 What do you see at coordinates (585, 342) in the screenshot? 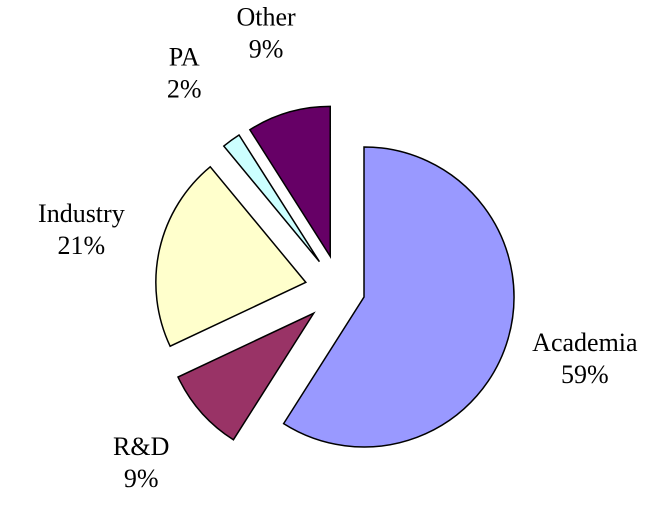
I see `slice-label: Academia` at bounding box center [585, 342].